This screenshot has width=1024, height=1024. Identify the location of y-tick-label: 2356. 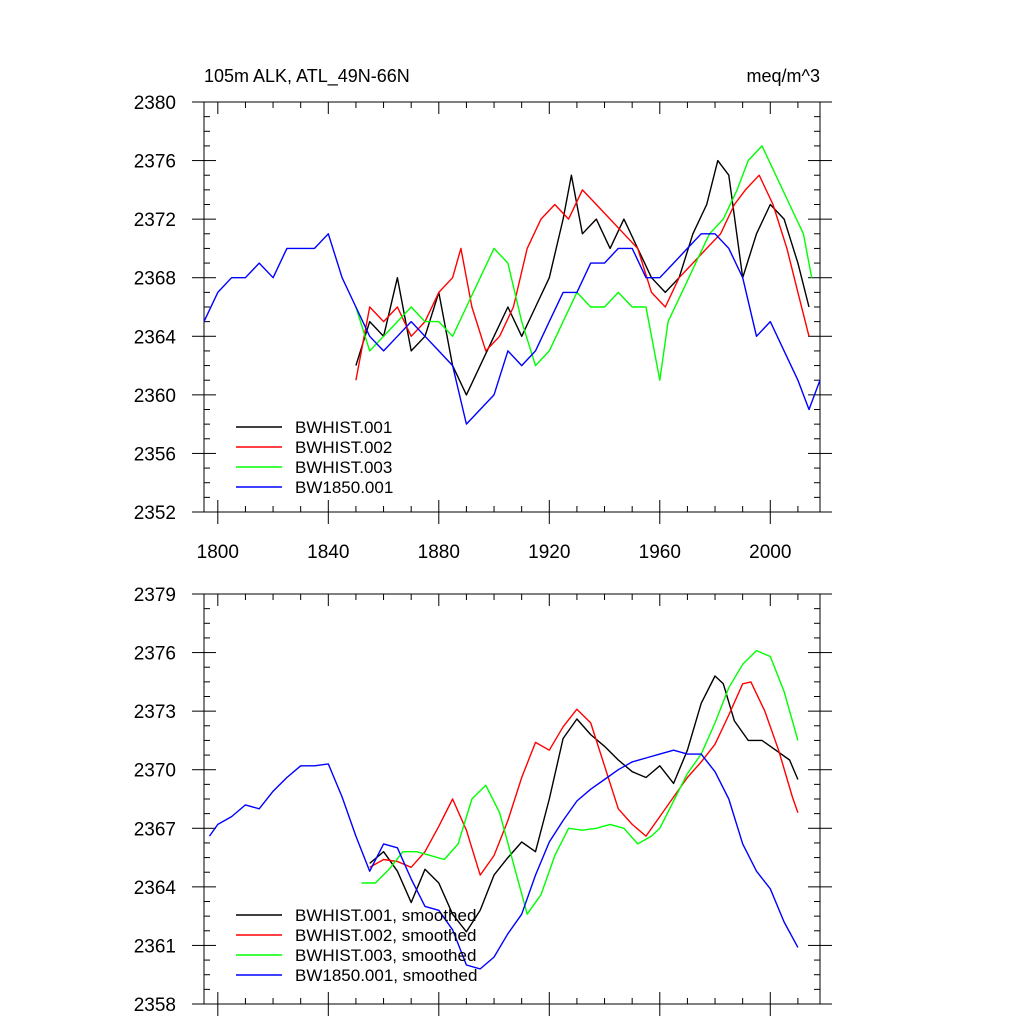
(155, 454).